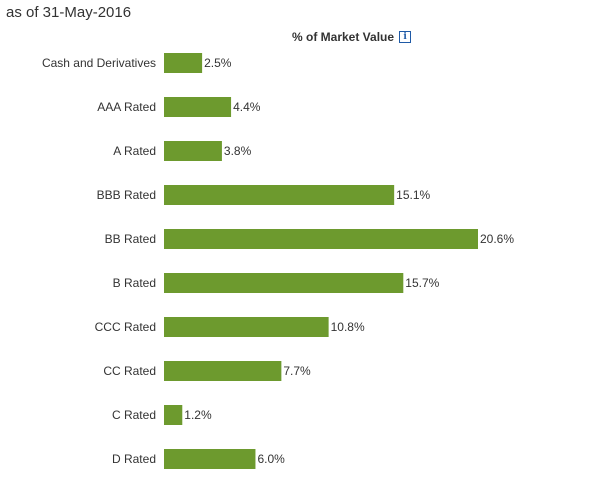 This screenshot has width=595, height=487. Describe the element at coordinates (343, 37) in the screenshot. I see `column-header-label: % of Market Value` at that location.